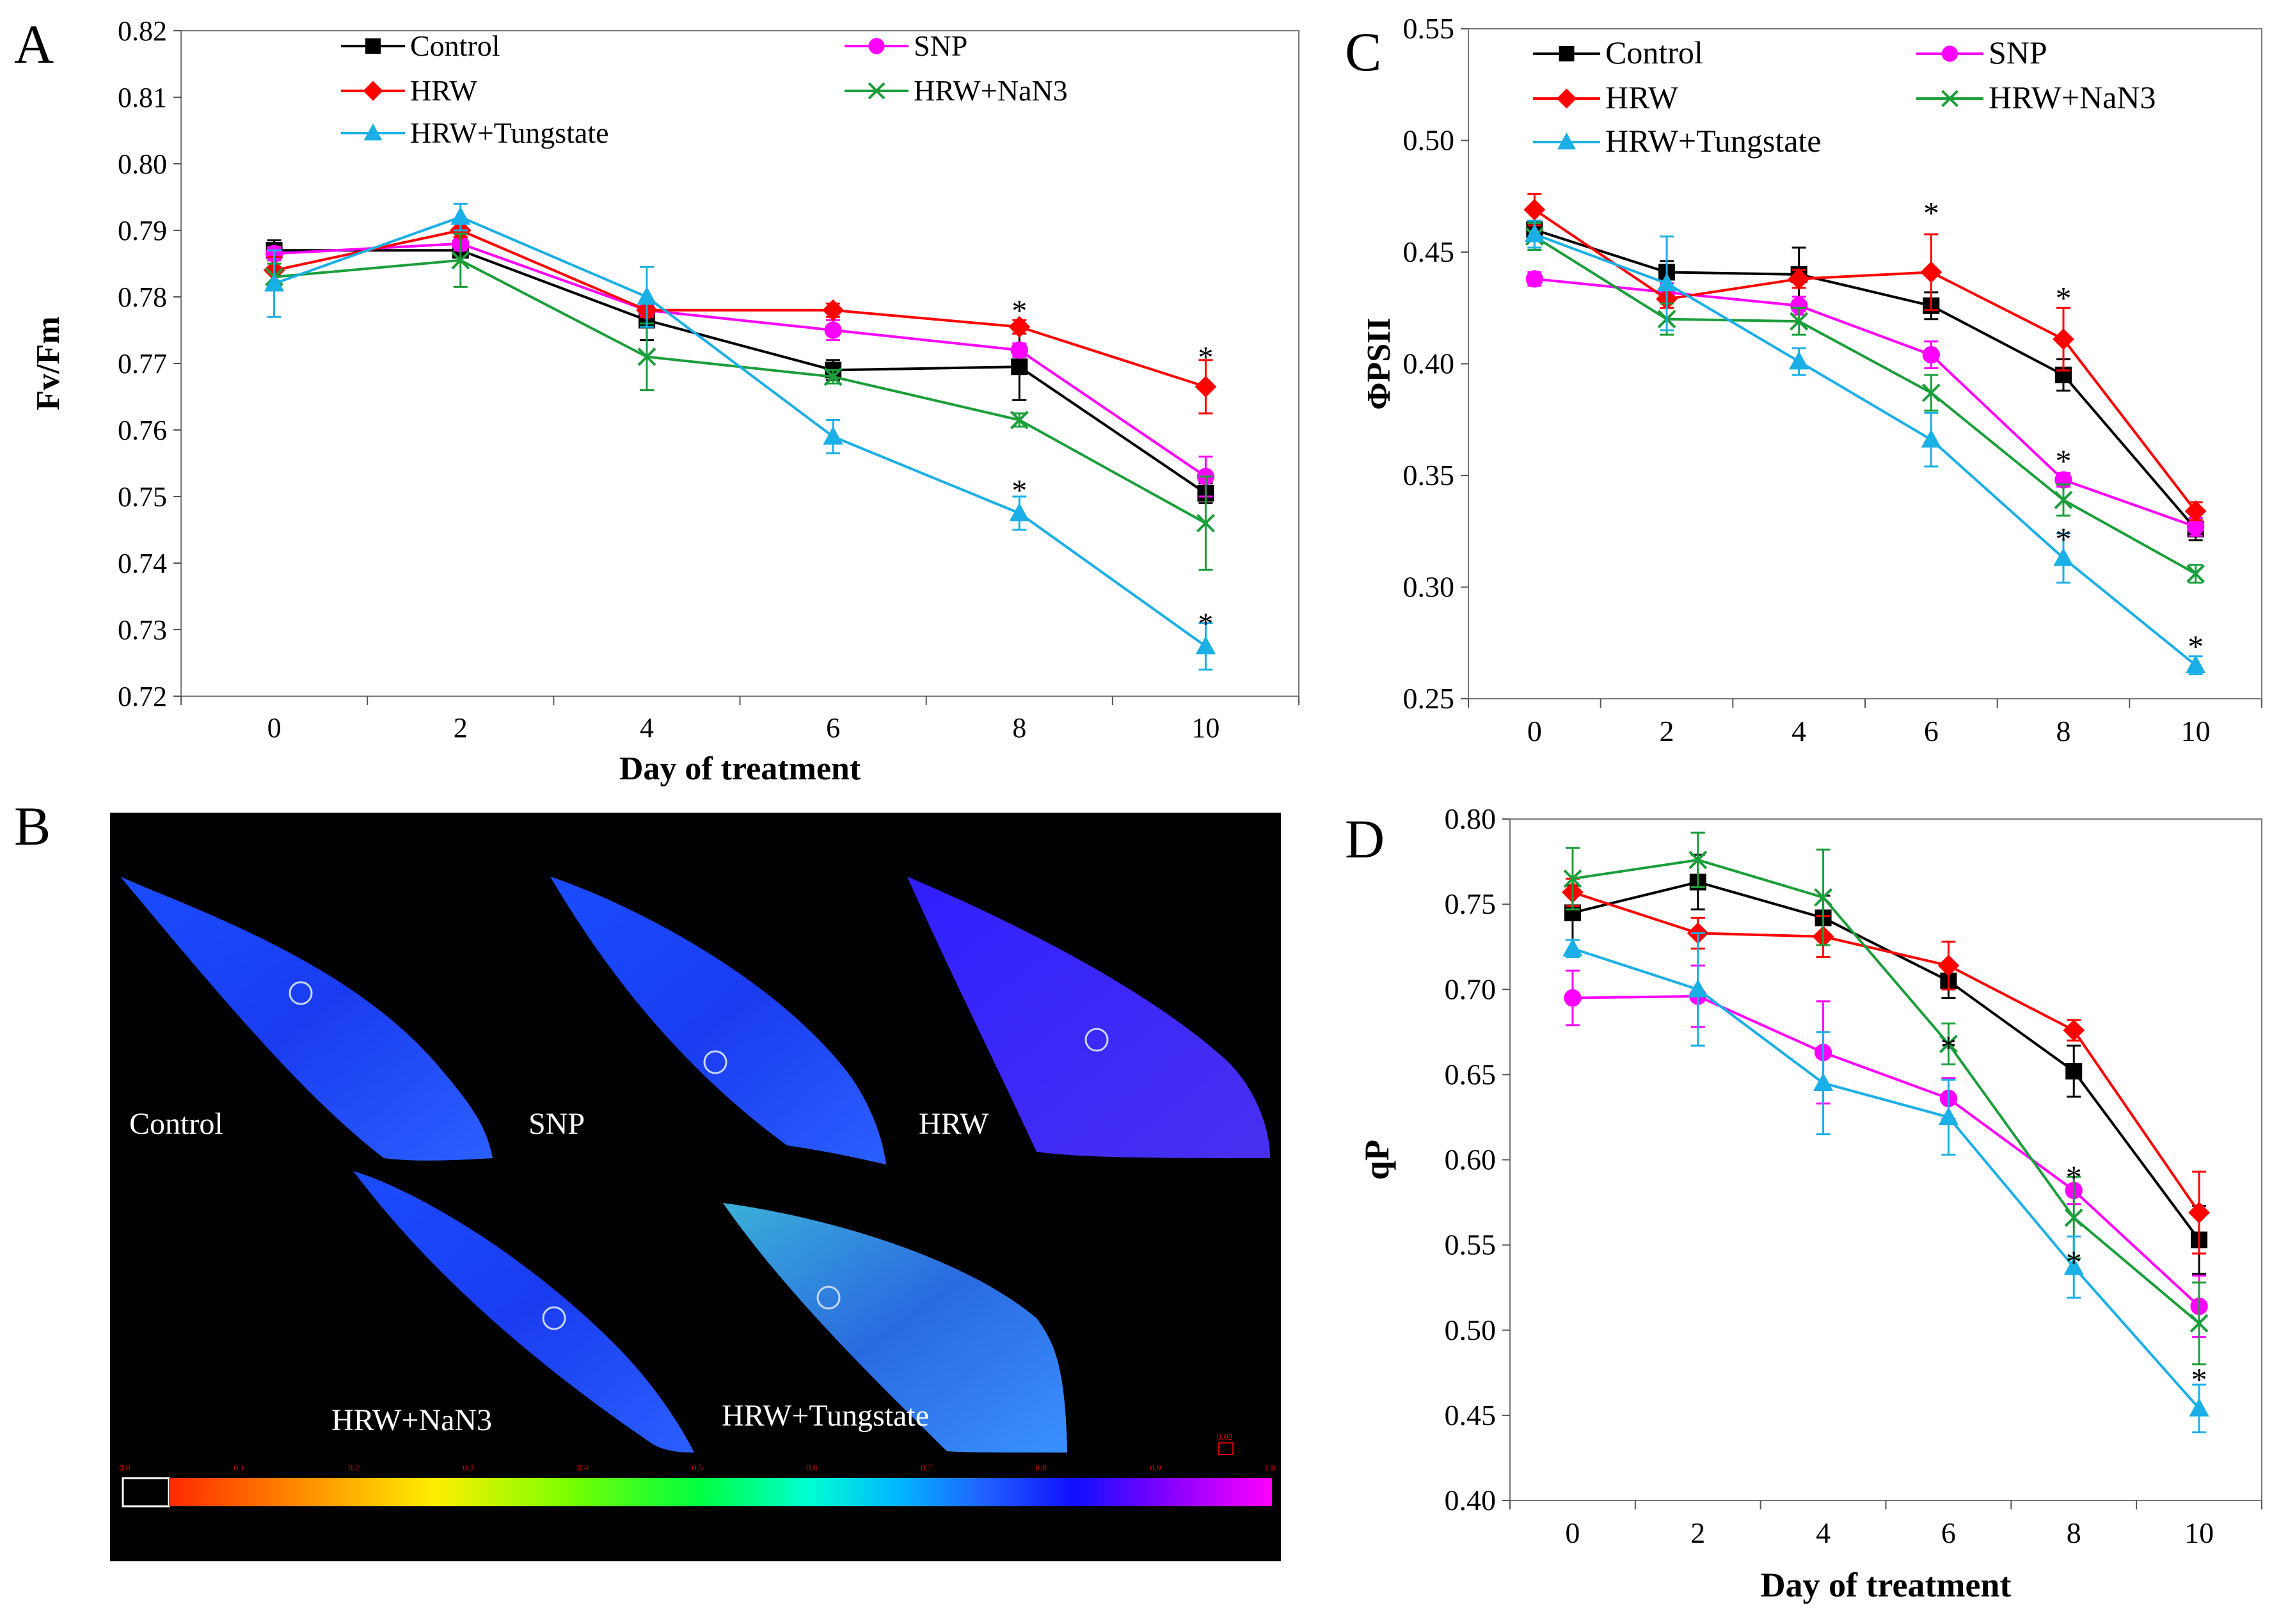 The image size is (2272, 1624). What do you see at coordinates (34, 44) in the screenshot?
I see `panel-a-label: A` at bounding box center [34, 44].